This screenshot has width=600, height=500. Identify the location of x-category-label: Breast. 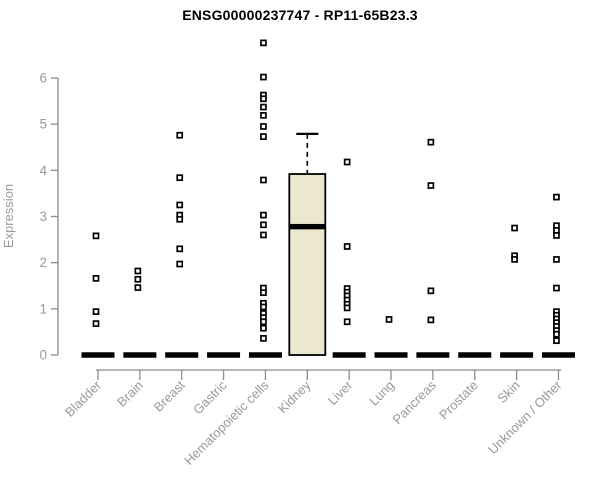
(169, 395).